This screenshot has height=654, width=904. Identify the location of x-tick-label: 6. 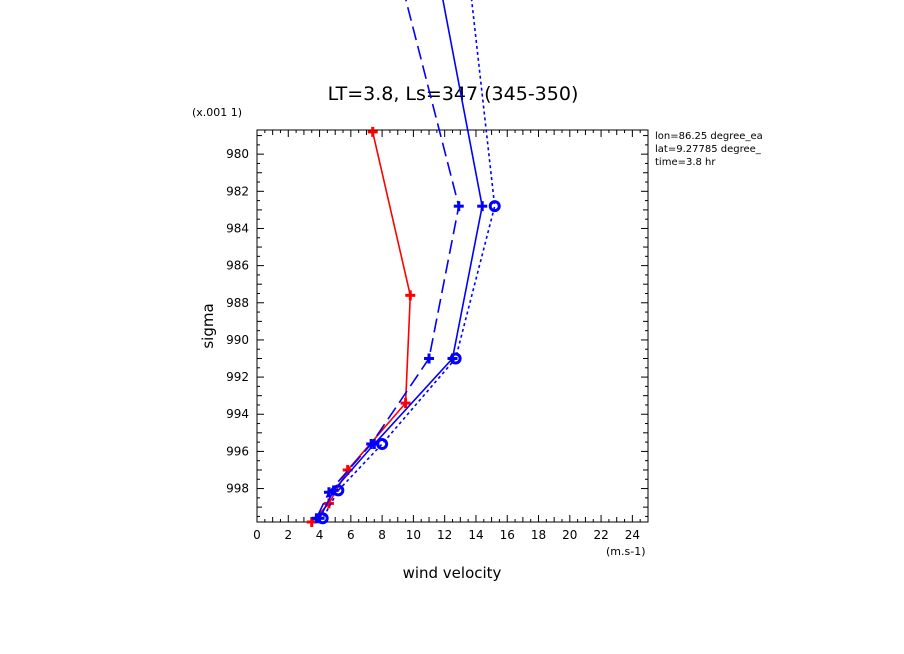
(351, 535).